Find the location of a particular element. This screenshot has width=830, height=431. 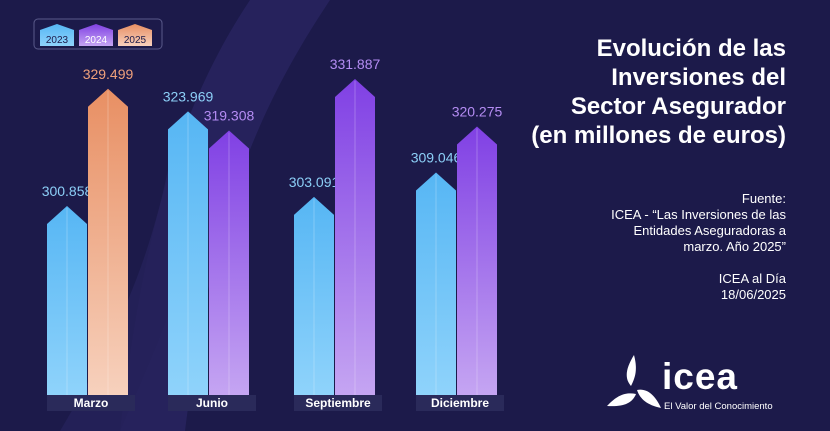

source-line: Entidades Aseguradoras a is located at coordinates (710, 230).